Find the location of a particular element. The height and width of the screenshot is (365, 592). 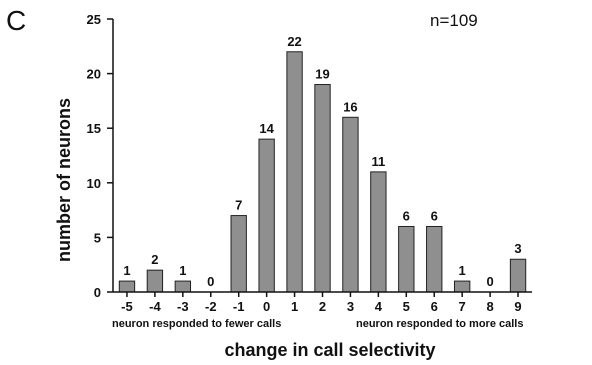

y-tick-label: 5 is located at coordinates (97, 237).